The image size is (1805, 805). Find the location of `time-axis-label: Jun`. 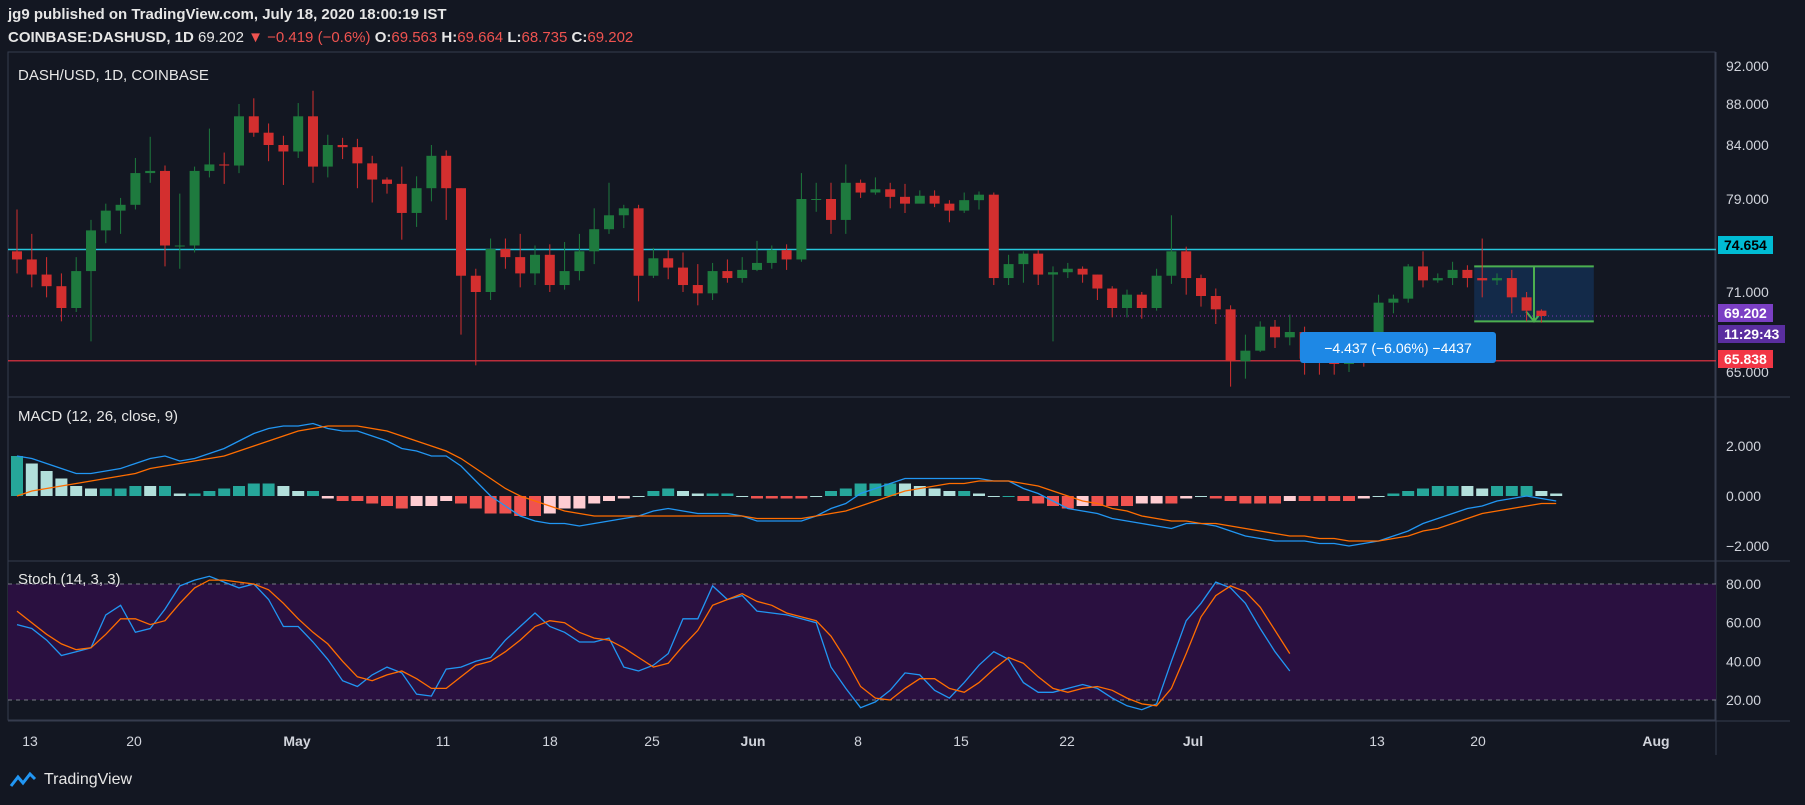

time-axis-label: Jun is located at coordinates (753, 741).